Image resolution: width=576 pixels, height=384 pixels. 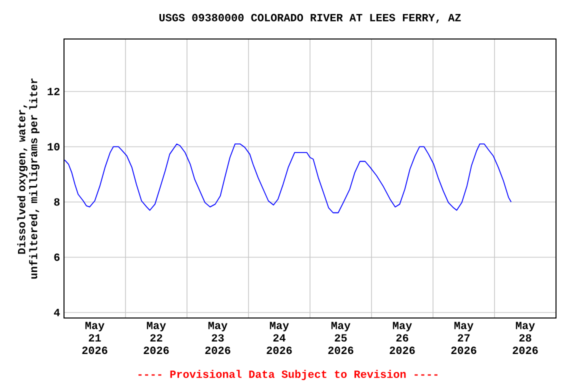 What do you see at coordinates (57, 202) in the screenshot?
I see `y-tick-label: 8` at bounding box center [57, 202].